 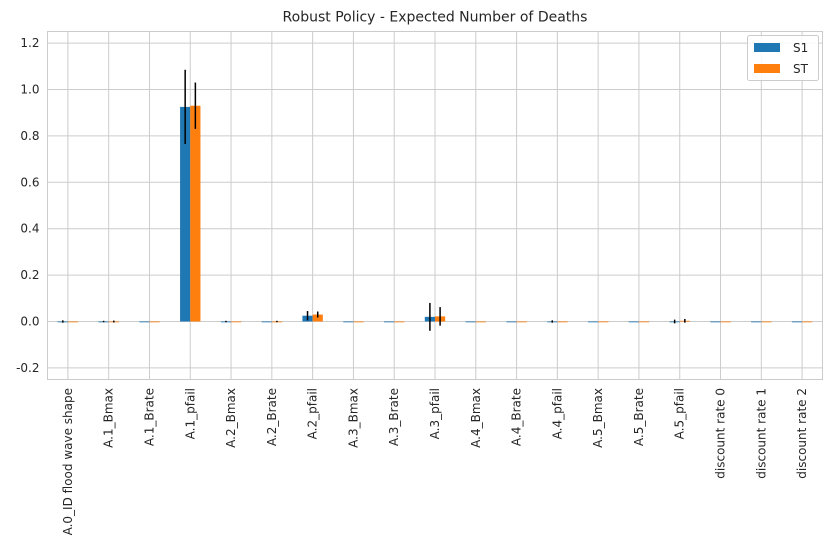 I want to click on bar-s1-A.2_Brate, so click(x=266, y=322).